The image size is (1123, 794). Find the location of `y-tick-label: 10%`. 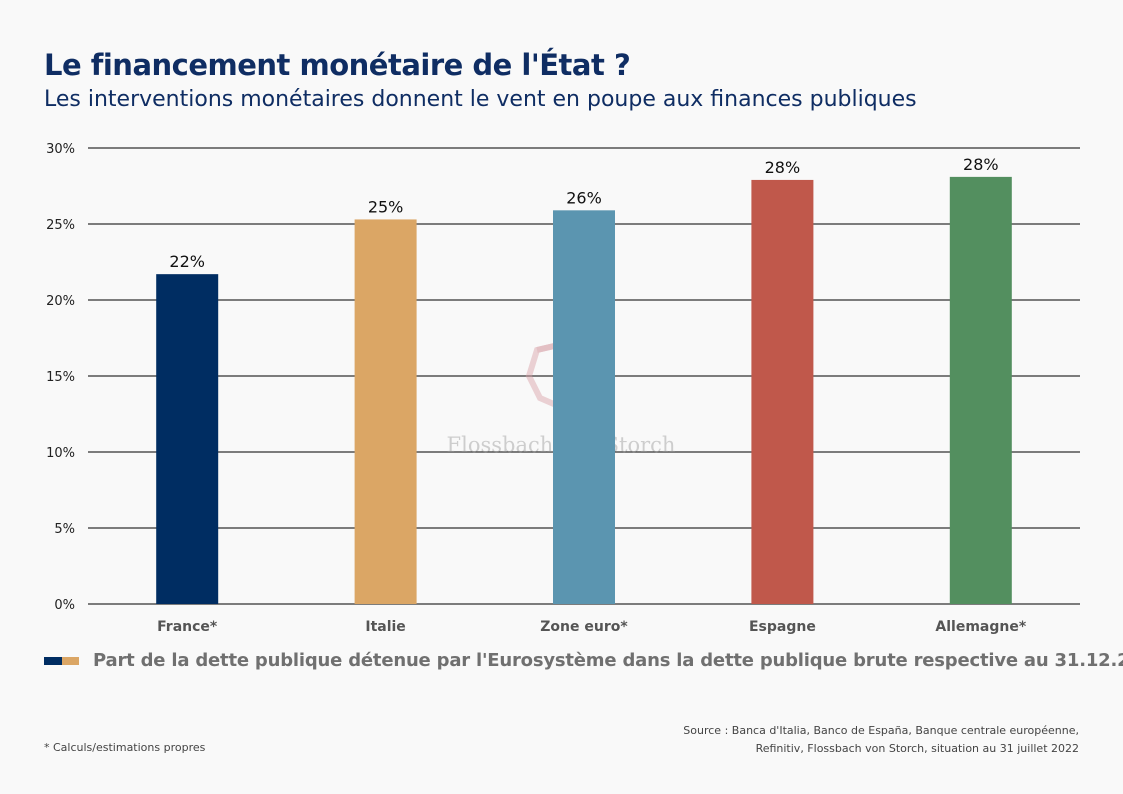

y-tick-label: 10% is located at coordinates (60, 453).